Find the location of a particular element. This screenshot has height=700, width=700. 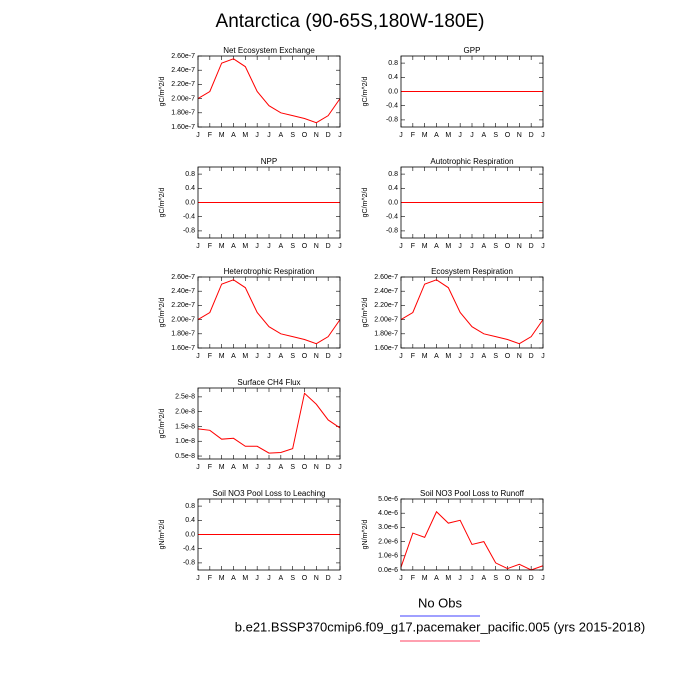

panel-title: Soil NO3 Pool Loss to Leaching is located at coordinates (269, 493).